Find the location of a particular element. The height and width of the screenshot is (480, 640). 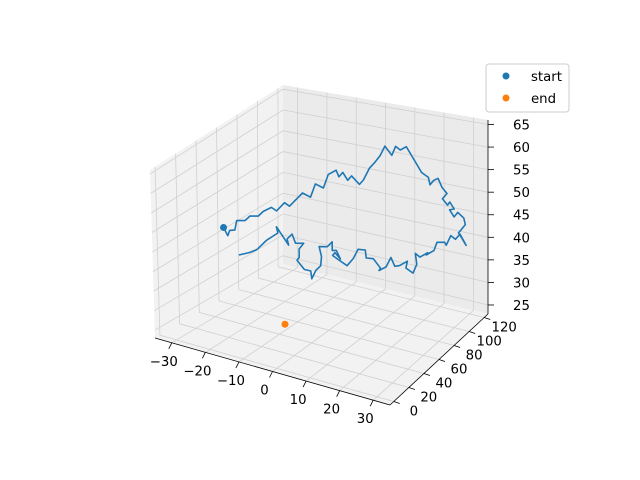

end-marker is located at coordinates (285, 324).